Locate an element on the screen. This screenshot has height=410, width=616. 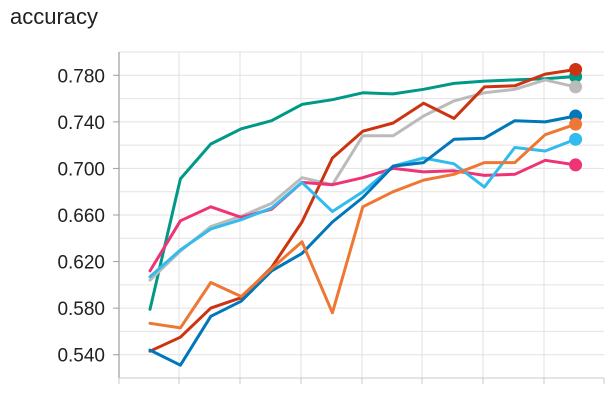
y-tick-label: 0.780 is located at coordinates (81, 76).